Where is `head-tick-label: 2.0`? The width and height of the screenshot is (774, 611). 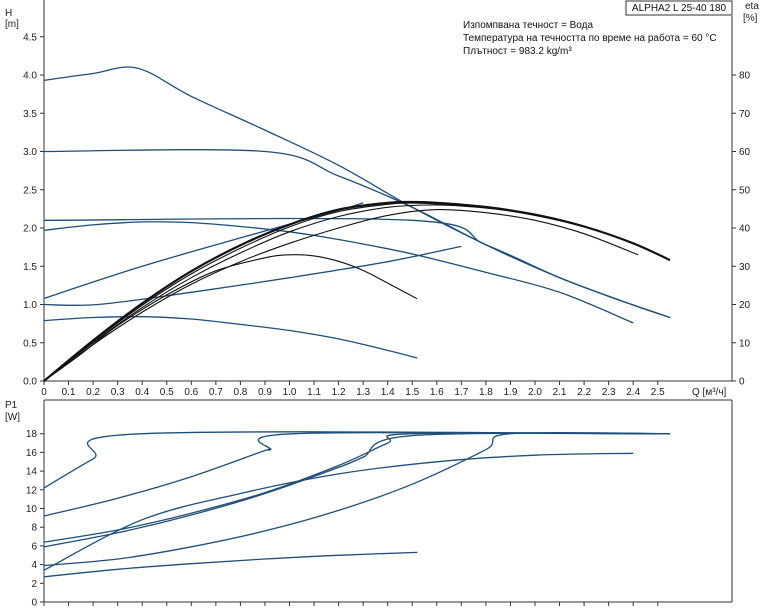
head-tick-label: 2.0 is located at coordinates (30, 229).